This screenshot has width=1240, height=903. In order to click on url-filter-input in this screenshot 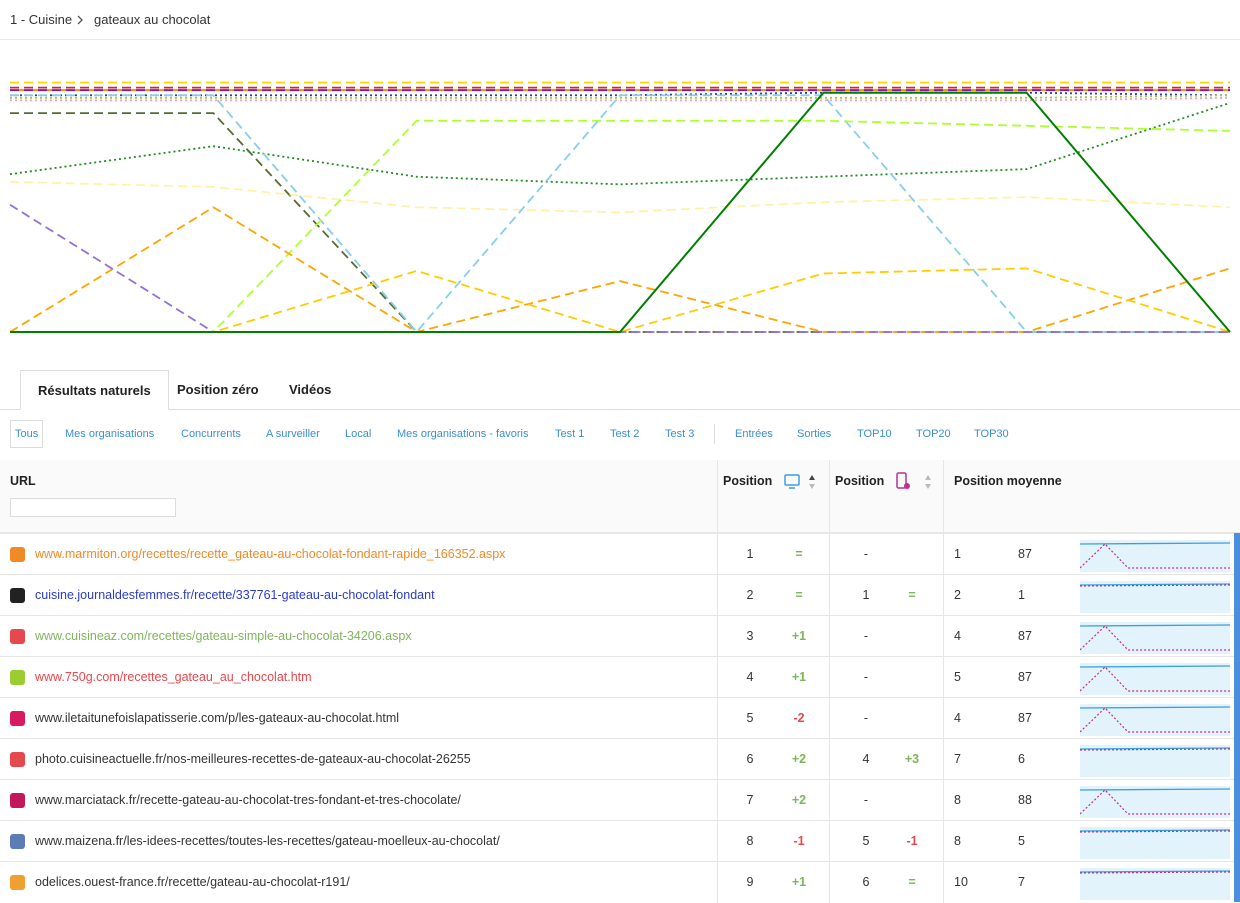, I will do `click(93, 507)`.